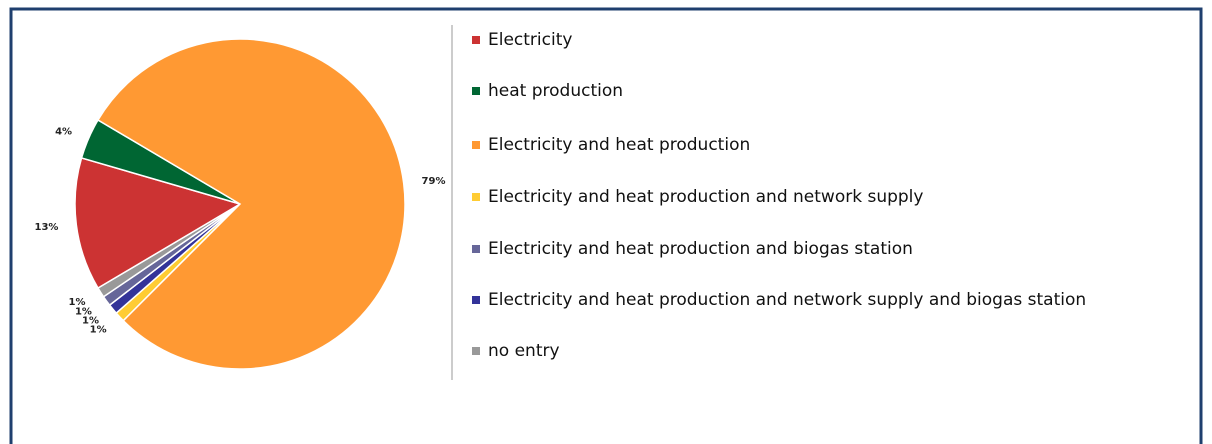  What do you see at coordinates (434, 181) in the screenshot?
I see `data-label: 79%` at bounding box center [434, 181].